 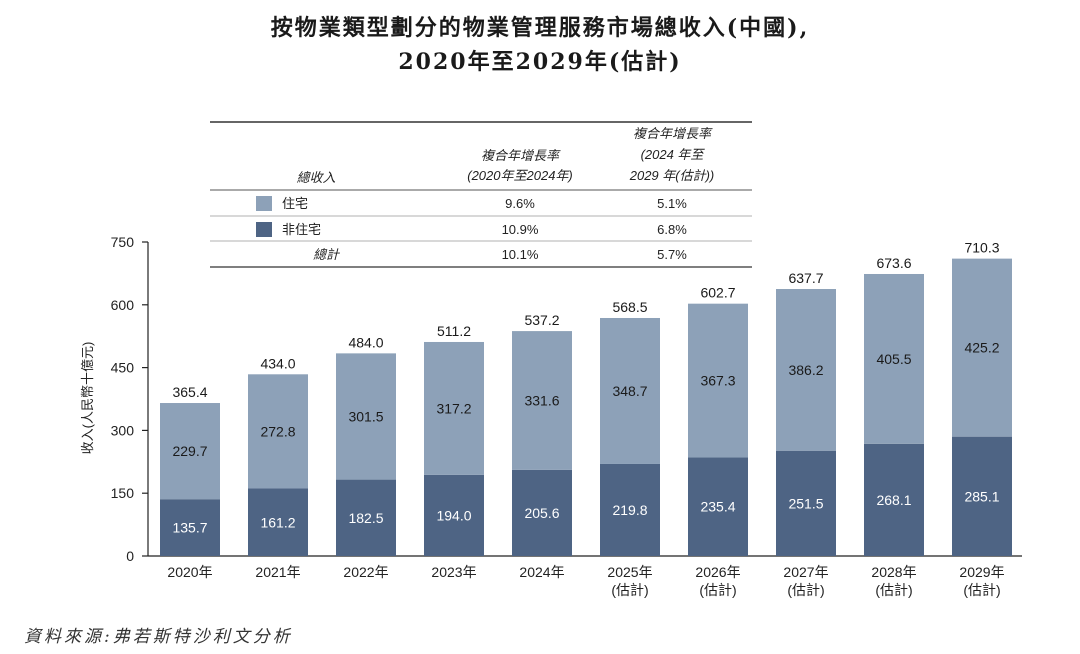 What do you see at coordinates (672, 229) in the screenshot?
I see `cagr-2024-2029-value: 6.8%` at bounding box center [672, 229].